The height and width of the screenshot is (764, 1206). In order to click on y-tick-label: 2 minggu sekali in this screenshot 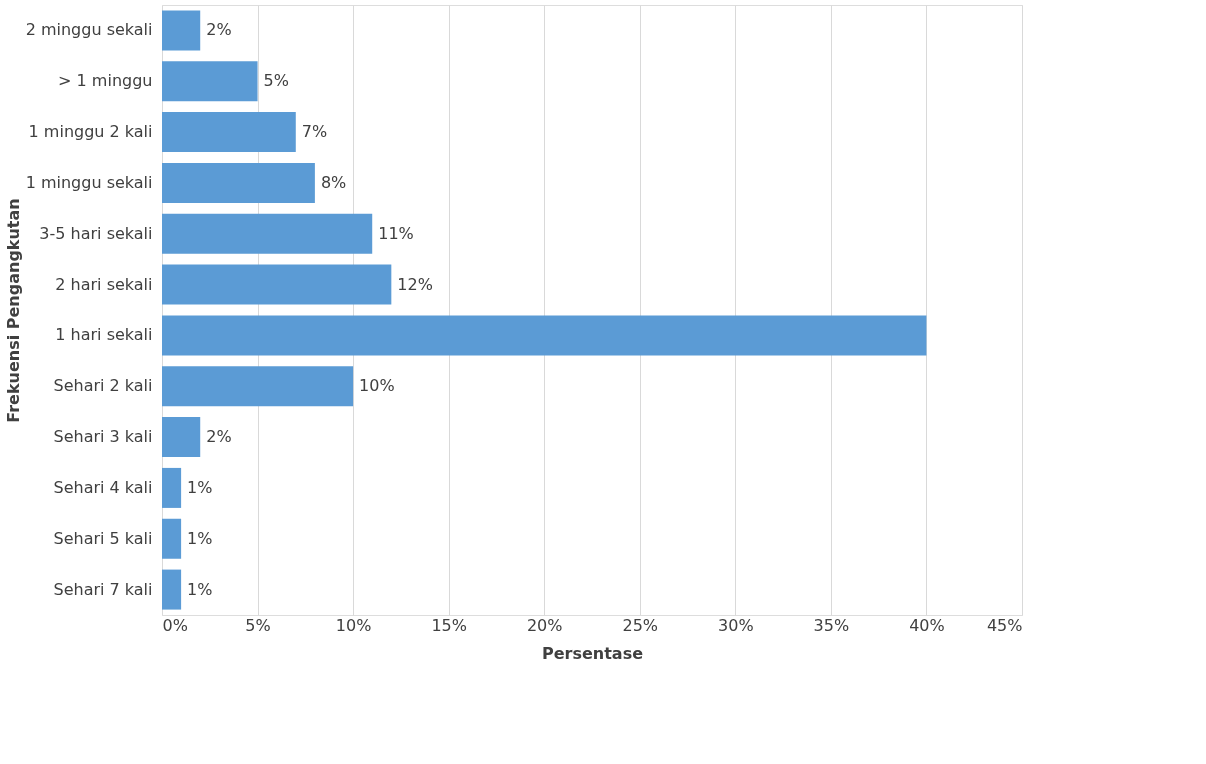, I will do `click(89, 30)`.